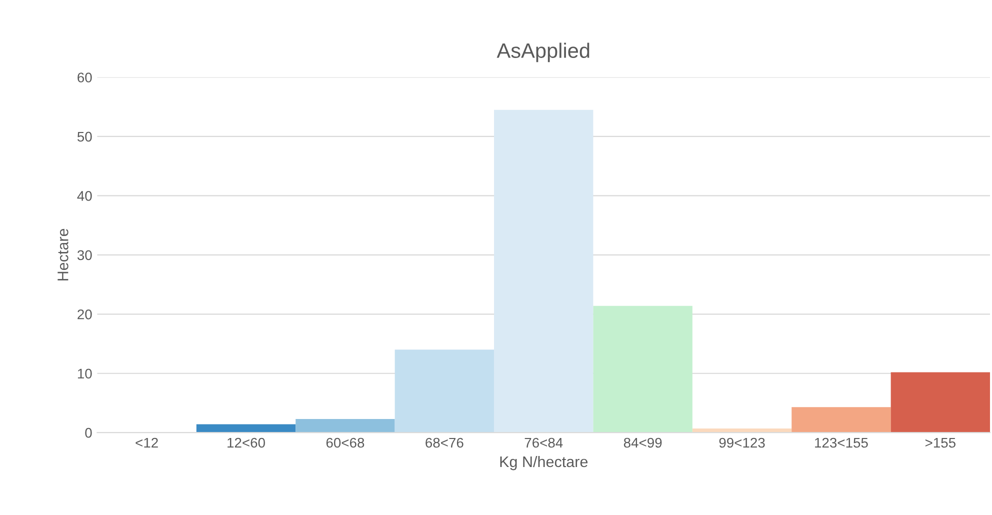  What do you see at coordinates (85, 314) in the screenshot?
I see `y-tick-label: 20` at bounding box center [85, 314].